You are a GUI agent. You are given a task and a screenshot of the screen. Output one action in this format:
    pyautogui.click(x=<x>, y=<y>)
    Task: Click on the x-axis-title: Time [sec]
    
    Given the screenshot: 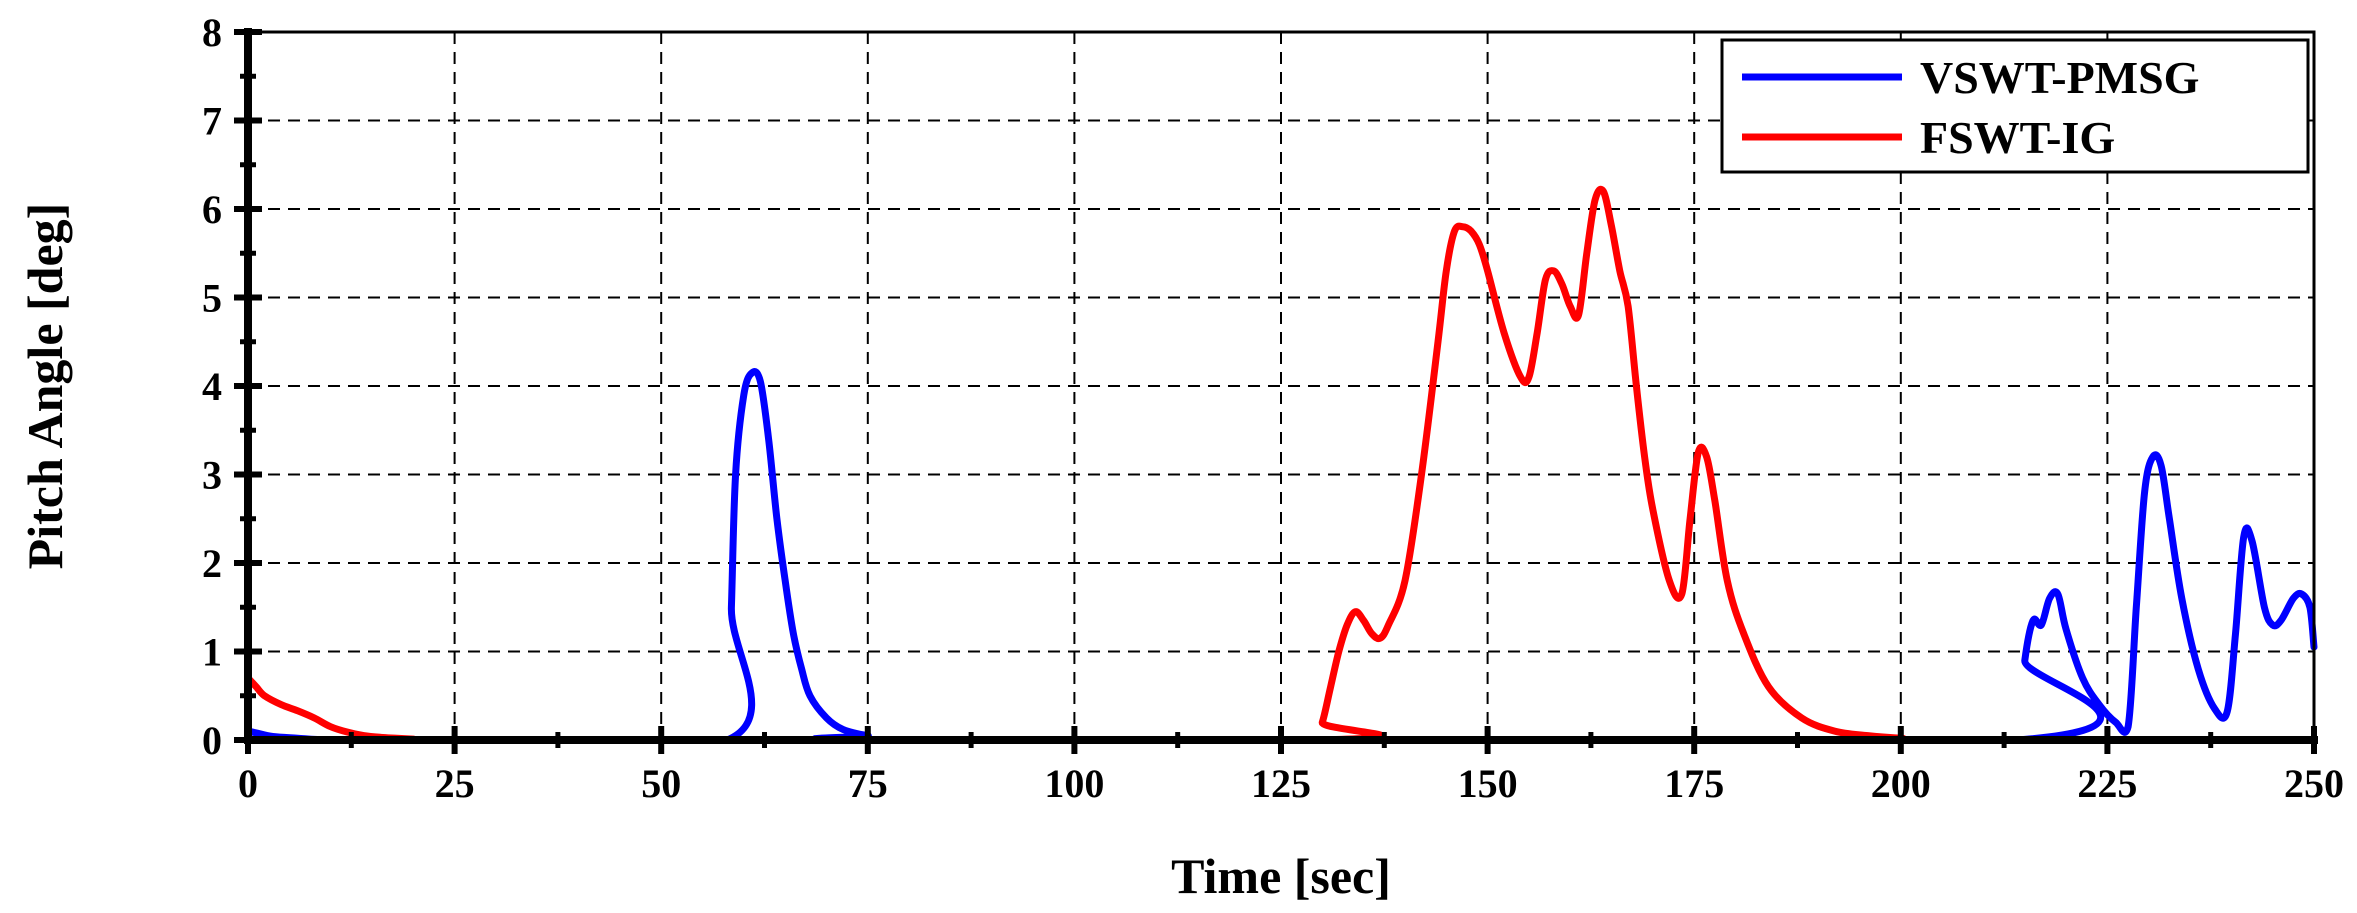 What is the action you would take?
    pyautogui.click(x=1281, y=876)
    